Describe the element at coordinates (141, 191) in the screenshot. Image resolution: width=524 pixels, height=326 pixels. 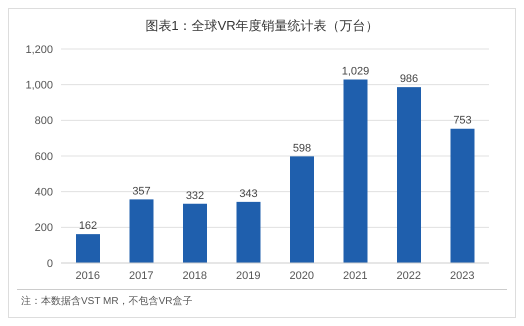
I see `data-label: 357` at that location.